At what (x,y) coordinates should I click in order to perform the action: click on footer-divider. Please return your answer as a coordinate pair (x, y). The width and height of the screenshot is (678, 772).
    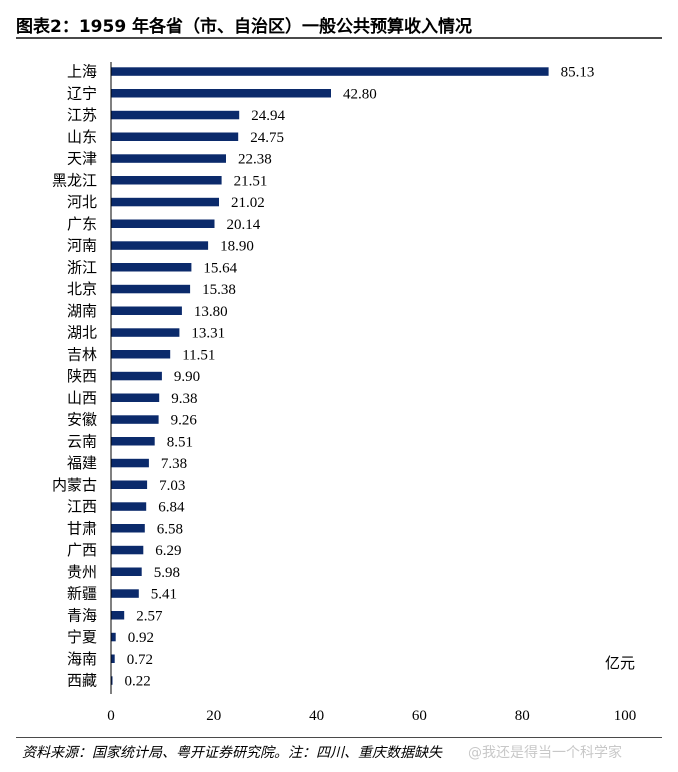
    Looking at the image, I should click on (339, 737).